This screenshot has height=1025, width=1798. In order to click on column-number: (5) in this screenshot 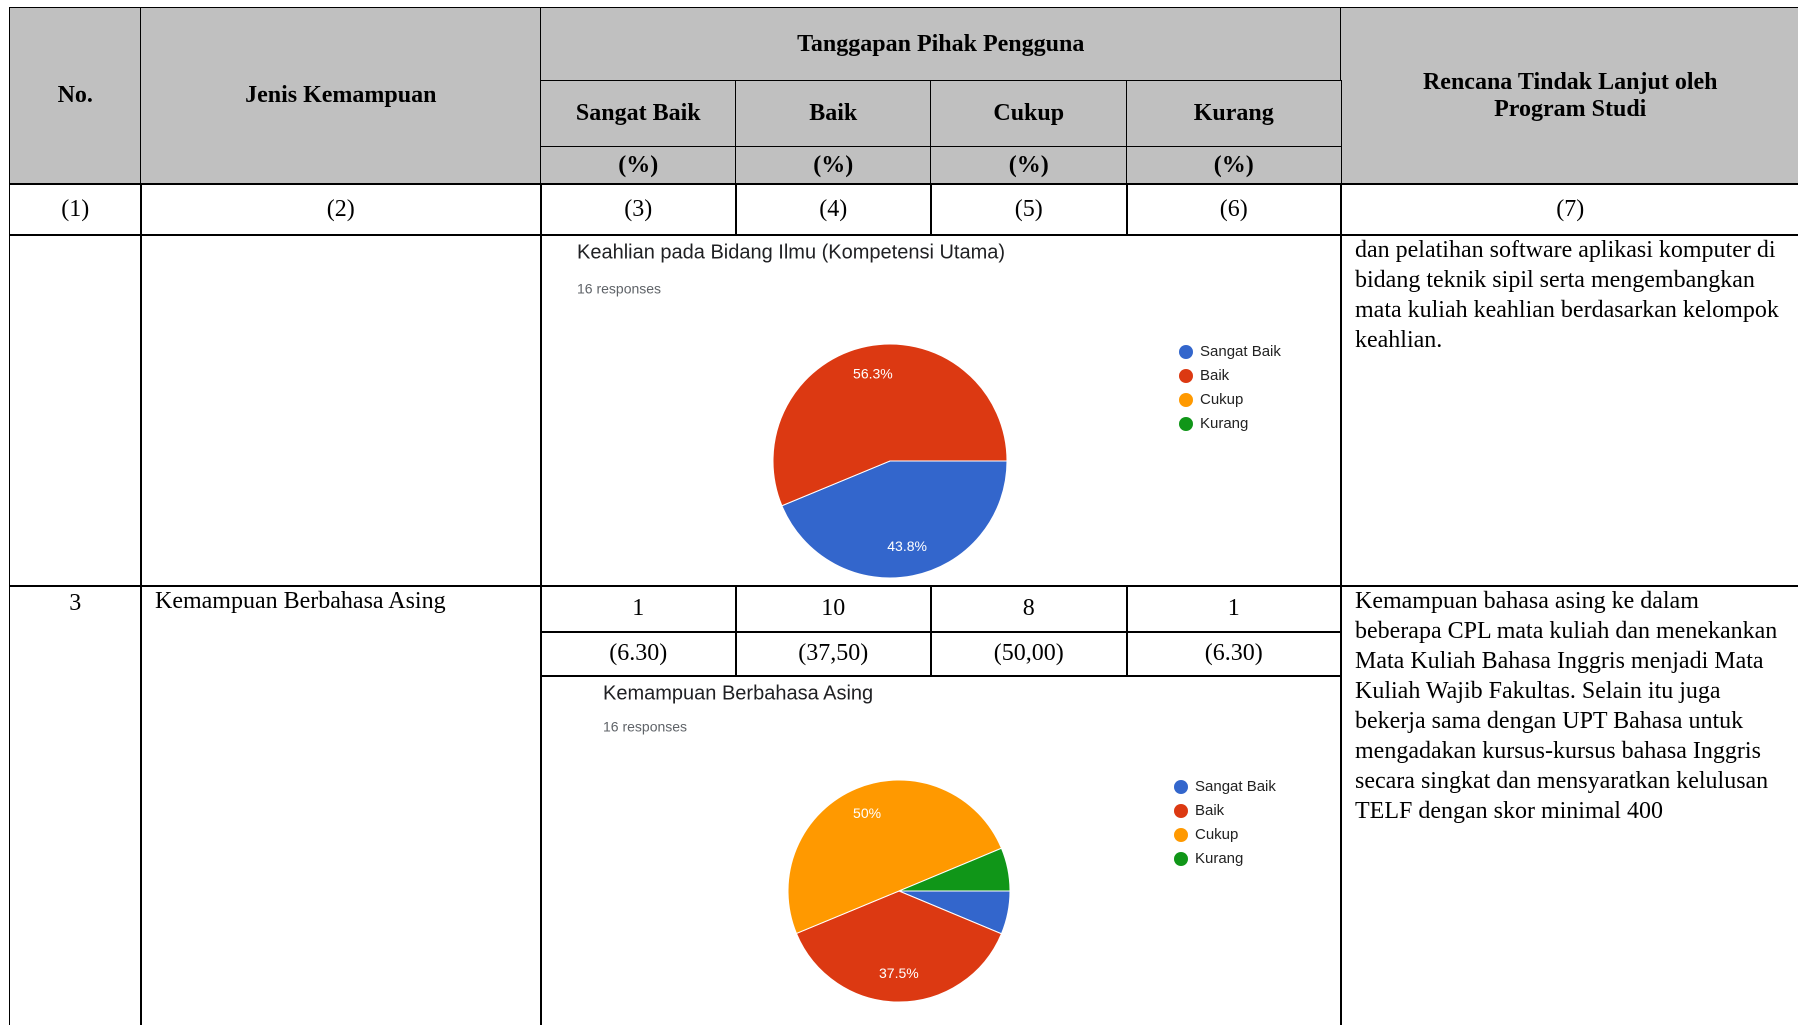, I will do `click(1029, 209)`.